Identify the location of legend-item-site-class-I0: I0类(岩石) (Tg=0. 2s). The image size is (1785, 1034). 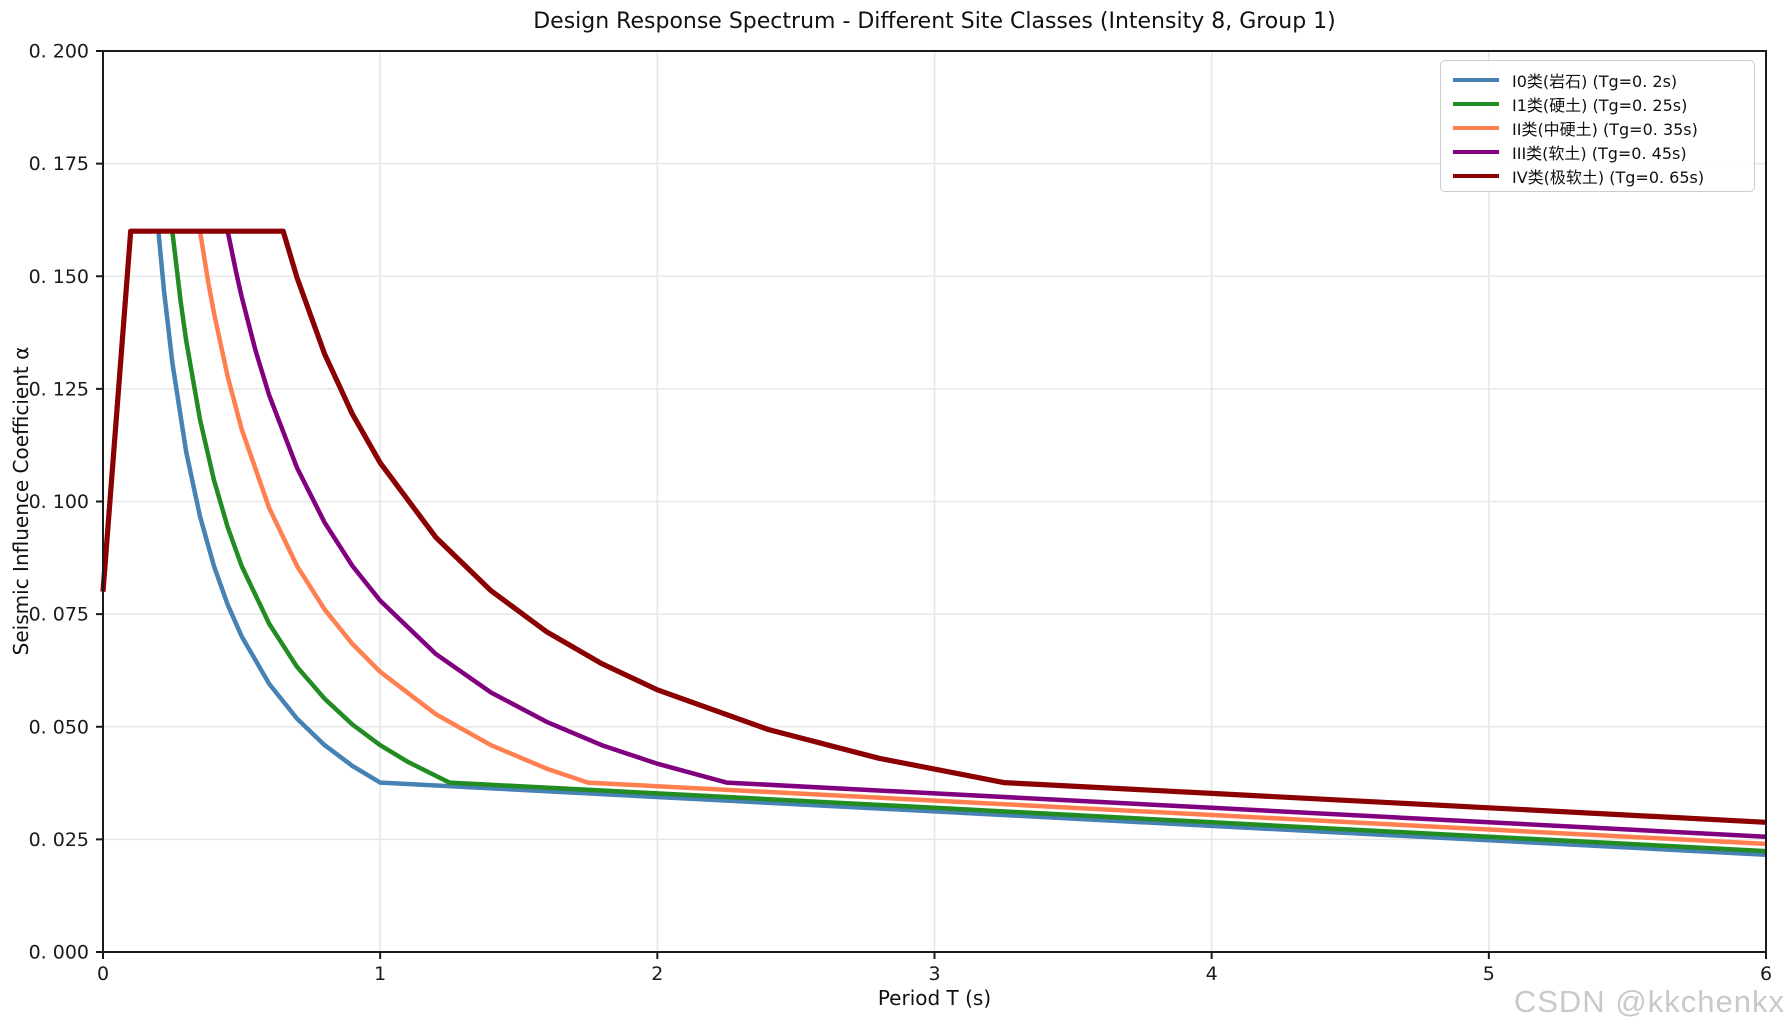
(1598, 80).